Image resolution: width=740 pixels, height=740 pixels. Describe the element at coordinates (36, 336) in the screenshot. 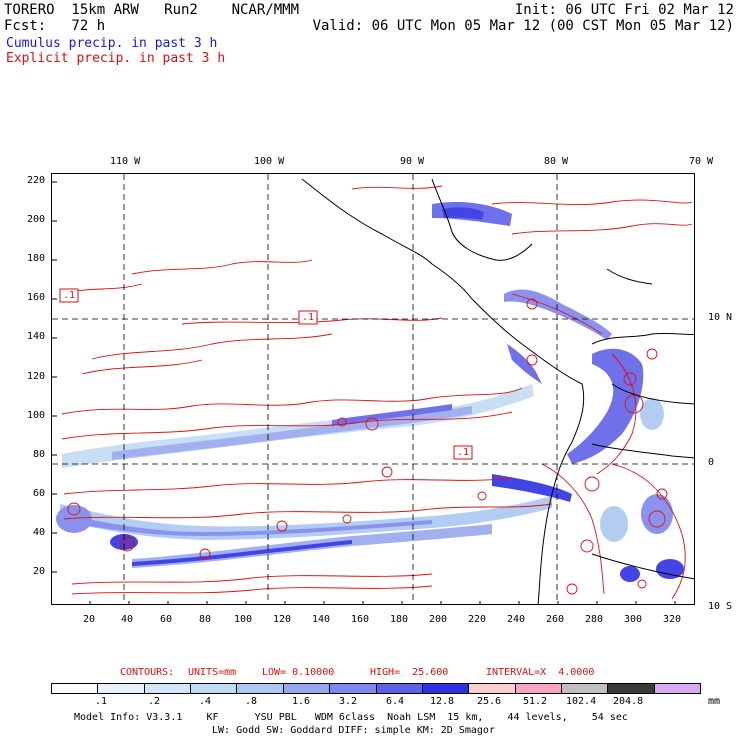

I see `y-tick-label: 140` at that location.